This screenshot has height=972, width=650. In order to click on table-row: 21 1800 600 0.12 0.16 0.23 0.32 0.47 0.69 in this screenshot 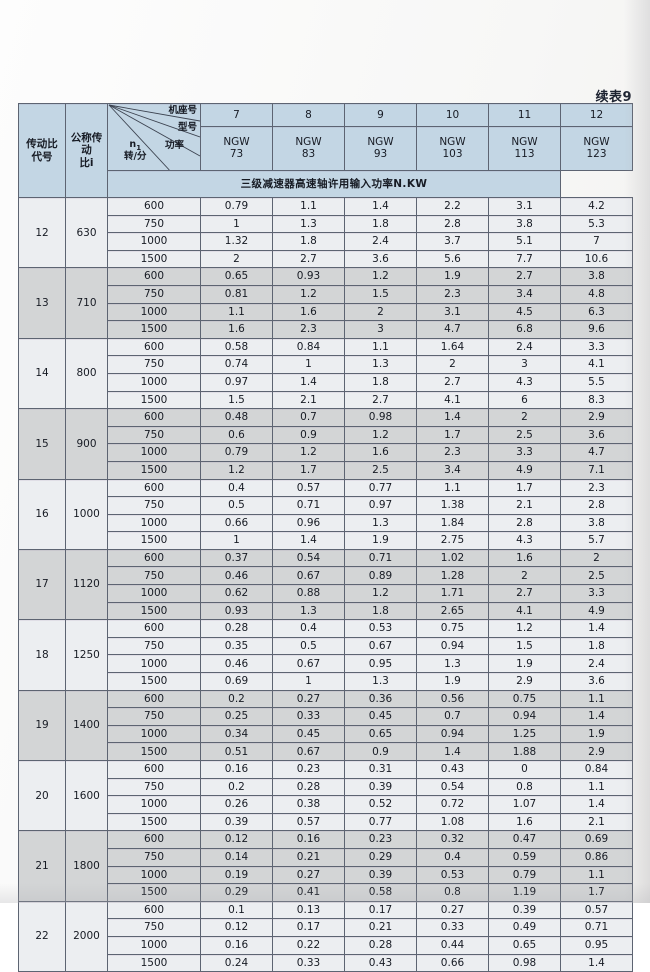, I will do `click(325, 866)`.